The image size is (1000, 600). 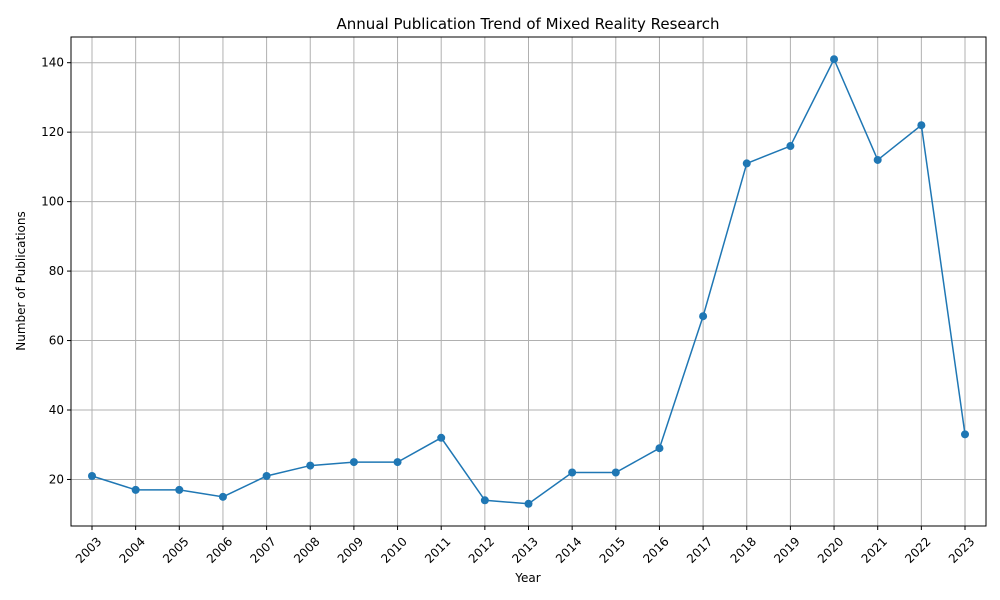 I want to click on x-axis-label: Year, so click(x=527, y=578).